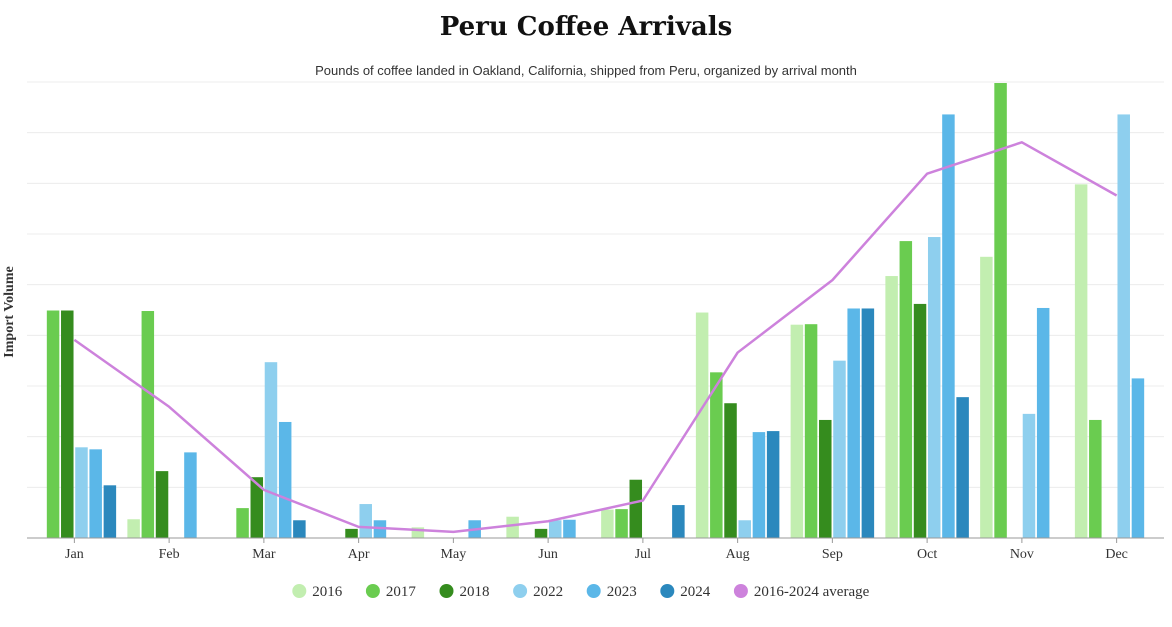 The width and height of the screenshot is (1172, 627). Describe the element at coordinates (797, 431) in the screenshot. I see `bar-2016-sep` at that location.